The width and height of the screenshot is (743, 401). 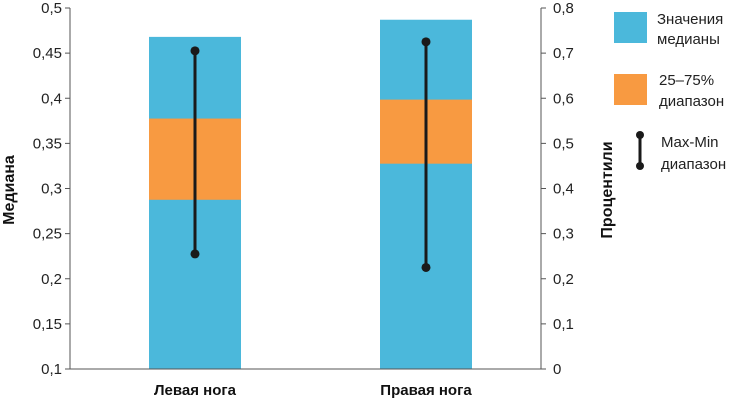 I want to click on y-axis-right-title: Процентили, so click(x=607, y=189).